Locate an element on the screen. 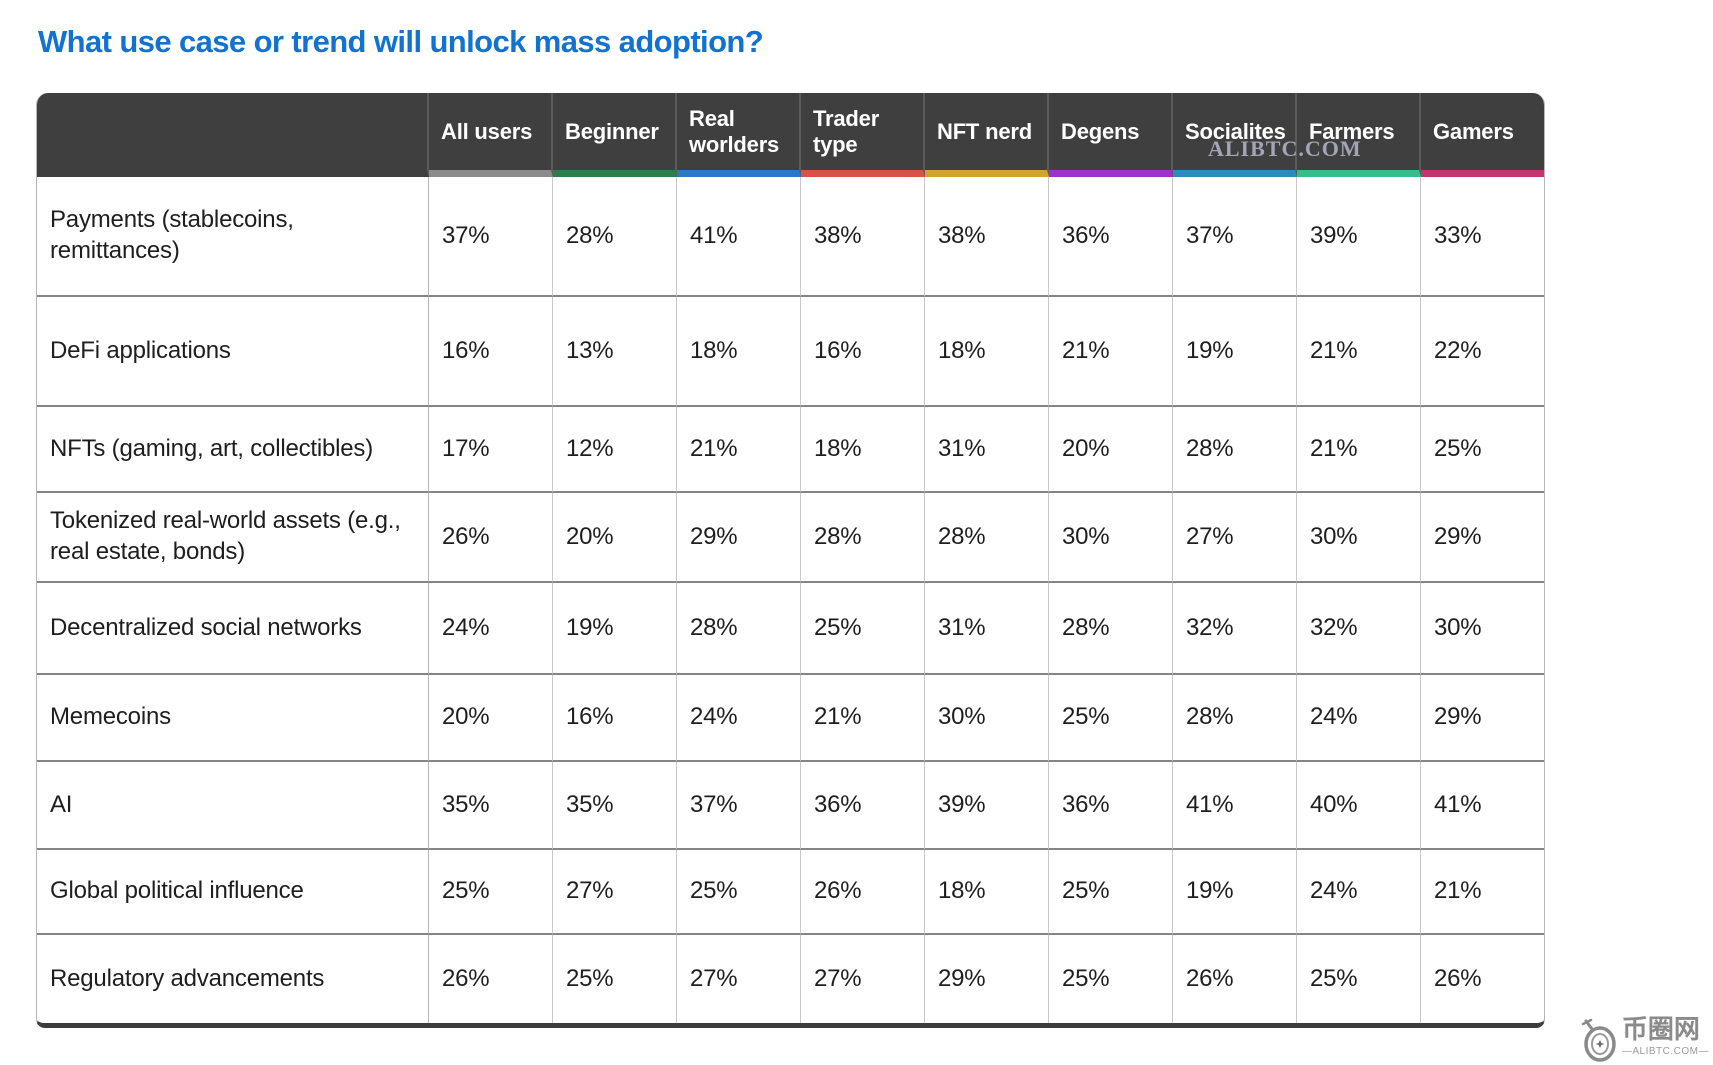  column-header: All users is located at coordinates (491, 135).